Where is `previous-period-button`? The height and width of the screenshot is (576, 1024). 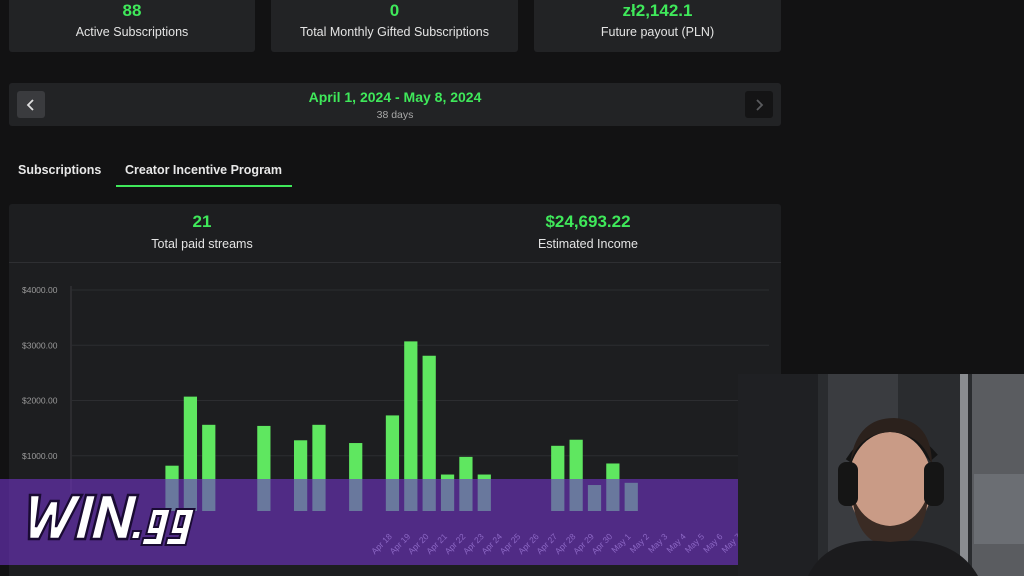
previous-period-button is located at coordinates (31, 104).